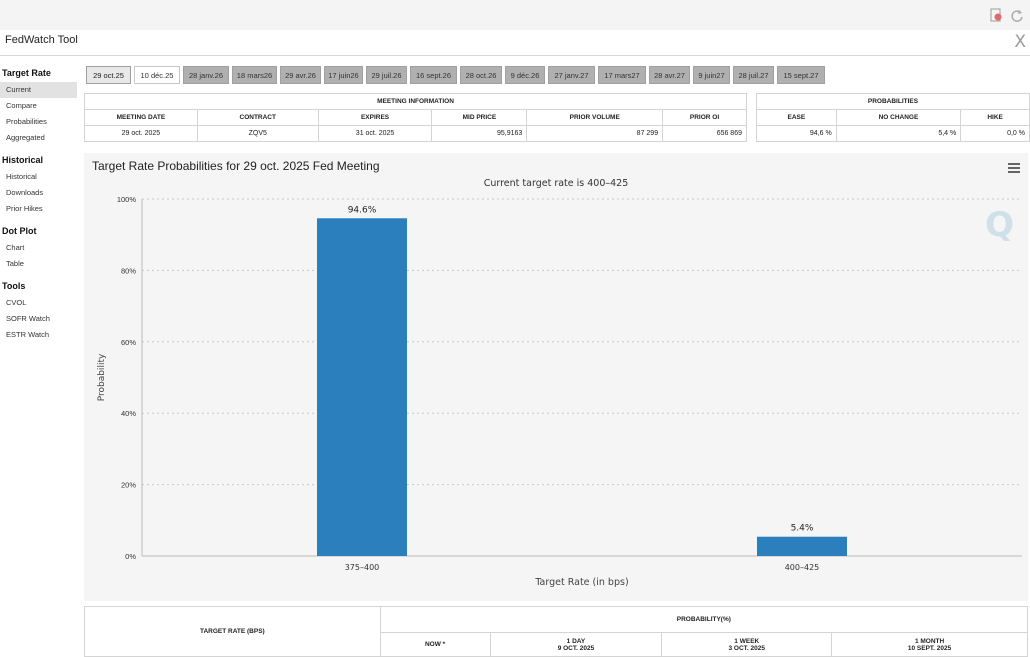 The height and width of the screenshot is (657, 1030). I want to click on tab-meeting: 29 oct.25, so click(108, 75).